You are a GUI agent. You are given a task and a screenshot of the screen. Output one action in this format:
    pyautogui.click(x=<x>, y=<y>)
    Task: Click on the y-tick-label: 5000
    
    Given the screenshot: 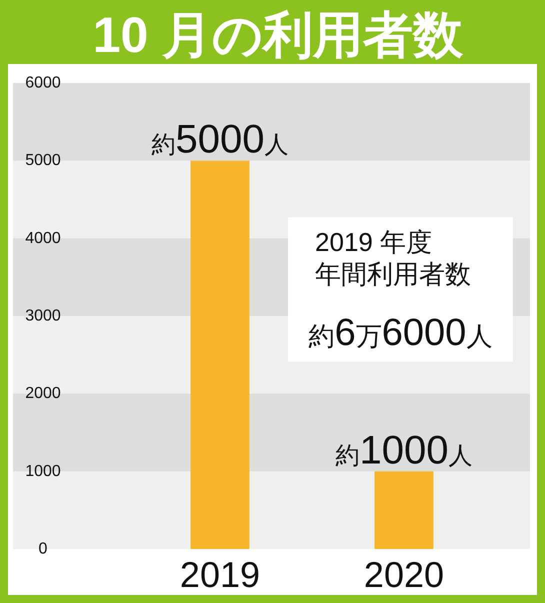 What is the action you would take?
    pyautogui.click(x=43, y=161)
    